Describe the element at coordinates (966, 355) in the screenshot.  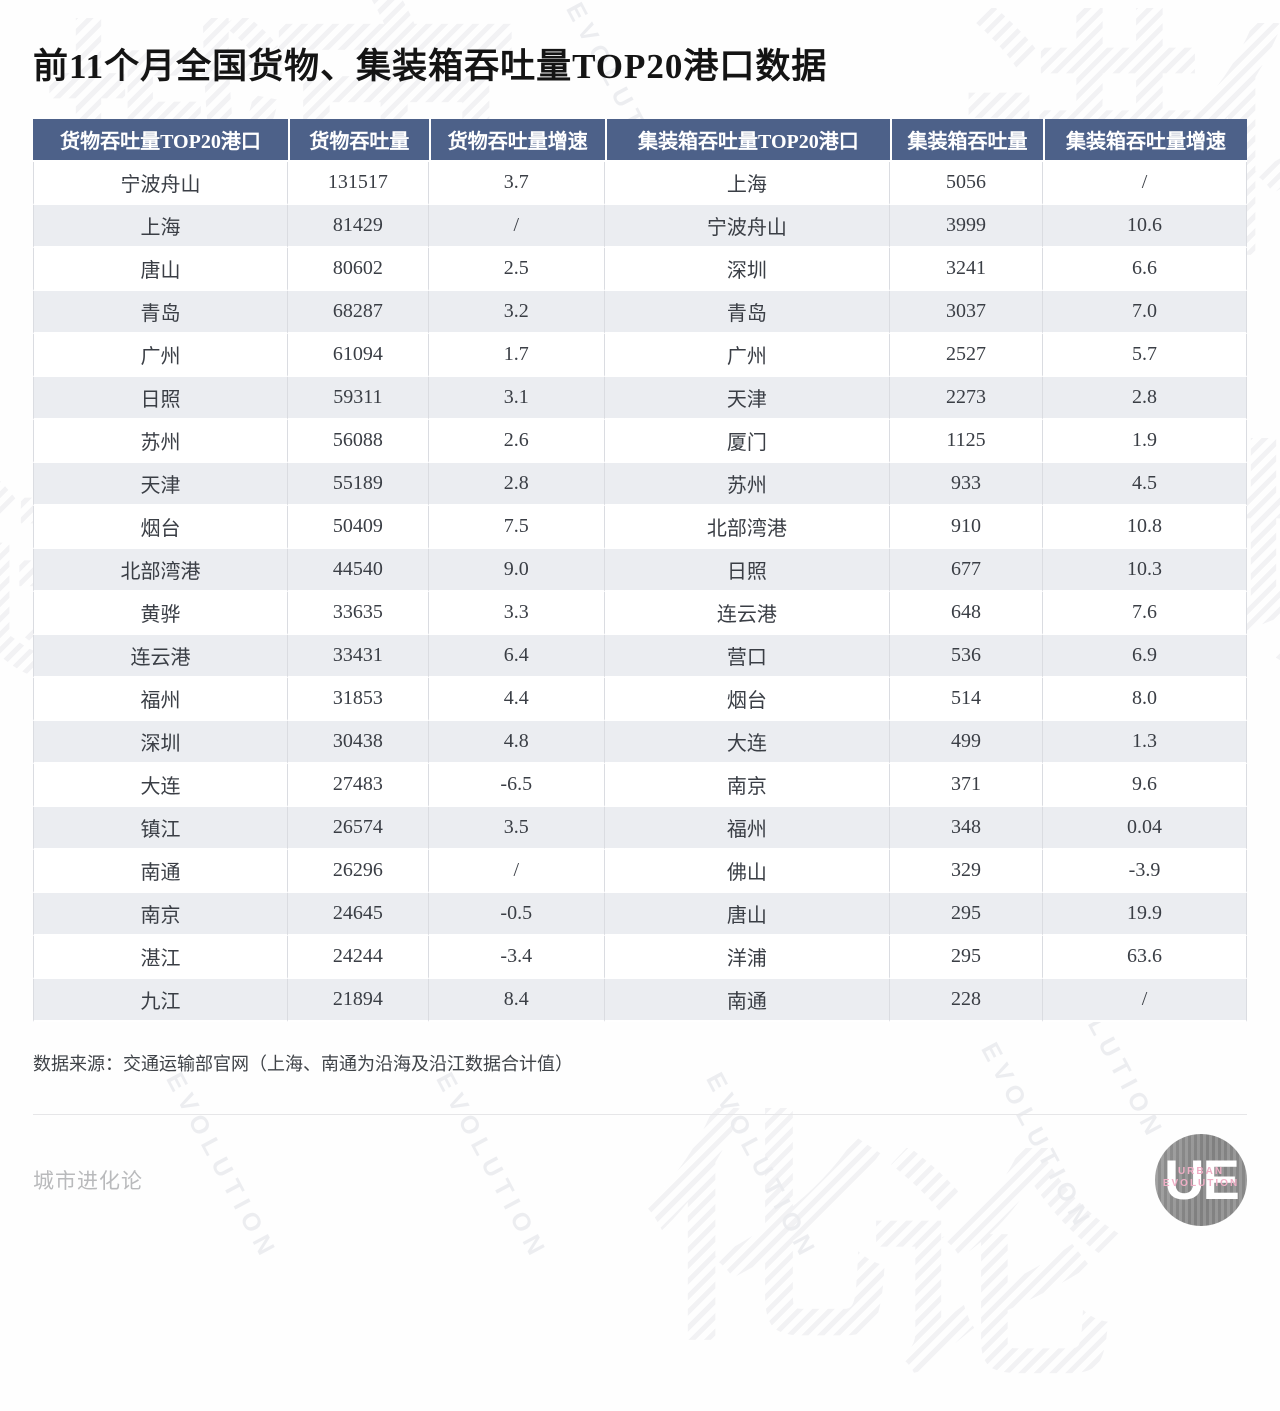
I see `cell-container-throughput: 2527` at that location.